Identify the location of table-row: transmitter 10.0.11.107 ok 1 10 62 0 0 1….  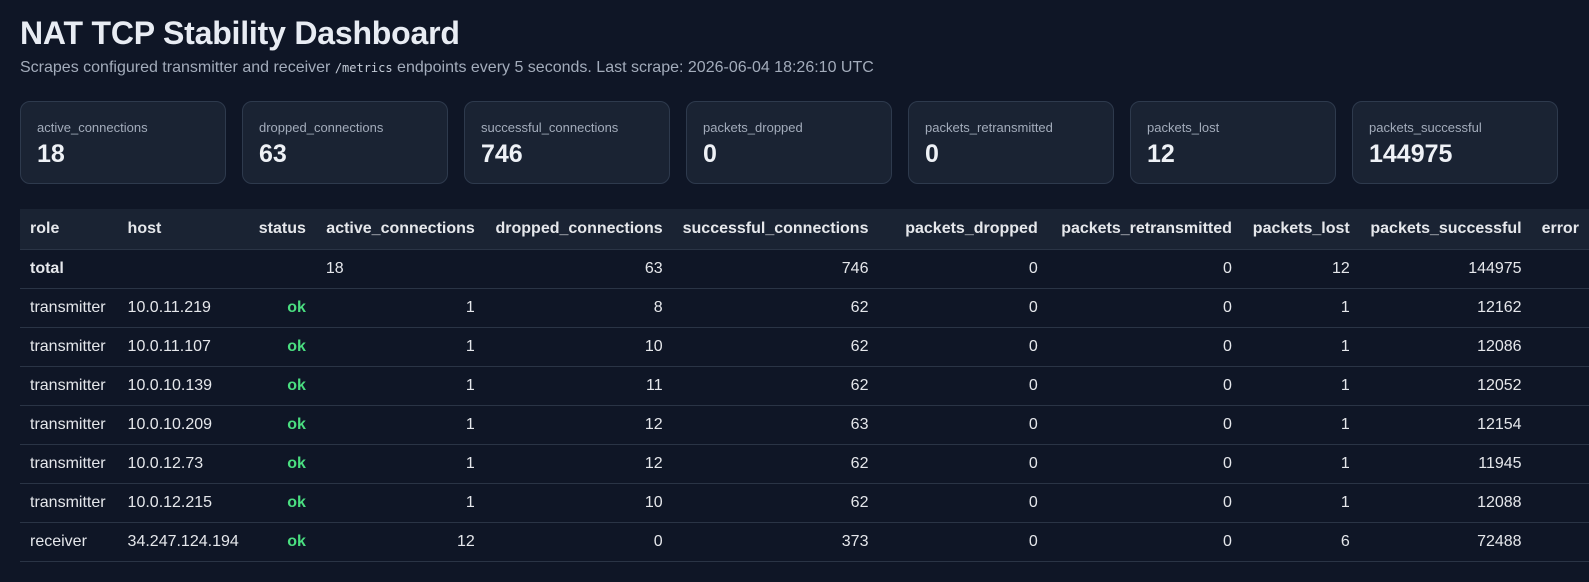
(804, 347).